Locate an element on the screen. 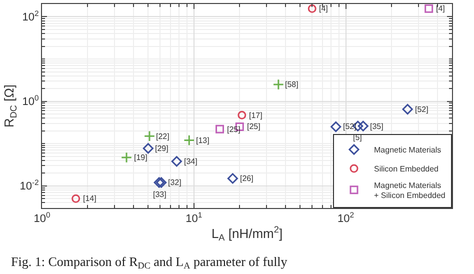 Image resolution: width=474 pixels, height=274 pixels. annotation: [32] is located at coordinates (175, 182).